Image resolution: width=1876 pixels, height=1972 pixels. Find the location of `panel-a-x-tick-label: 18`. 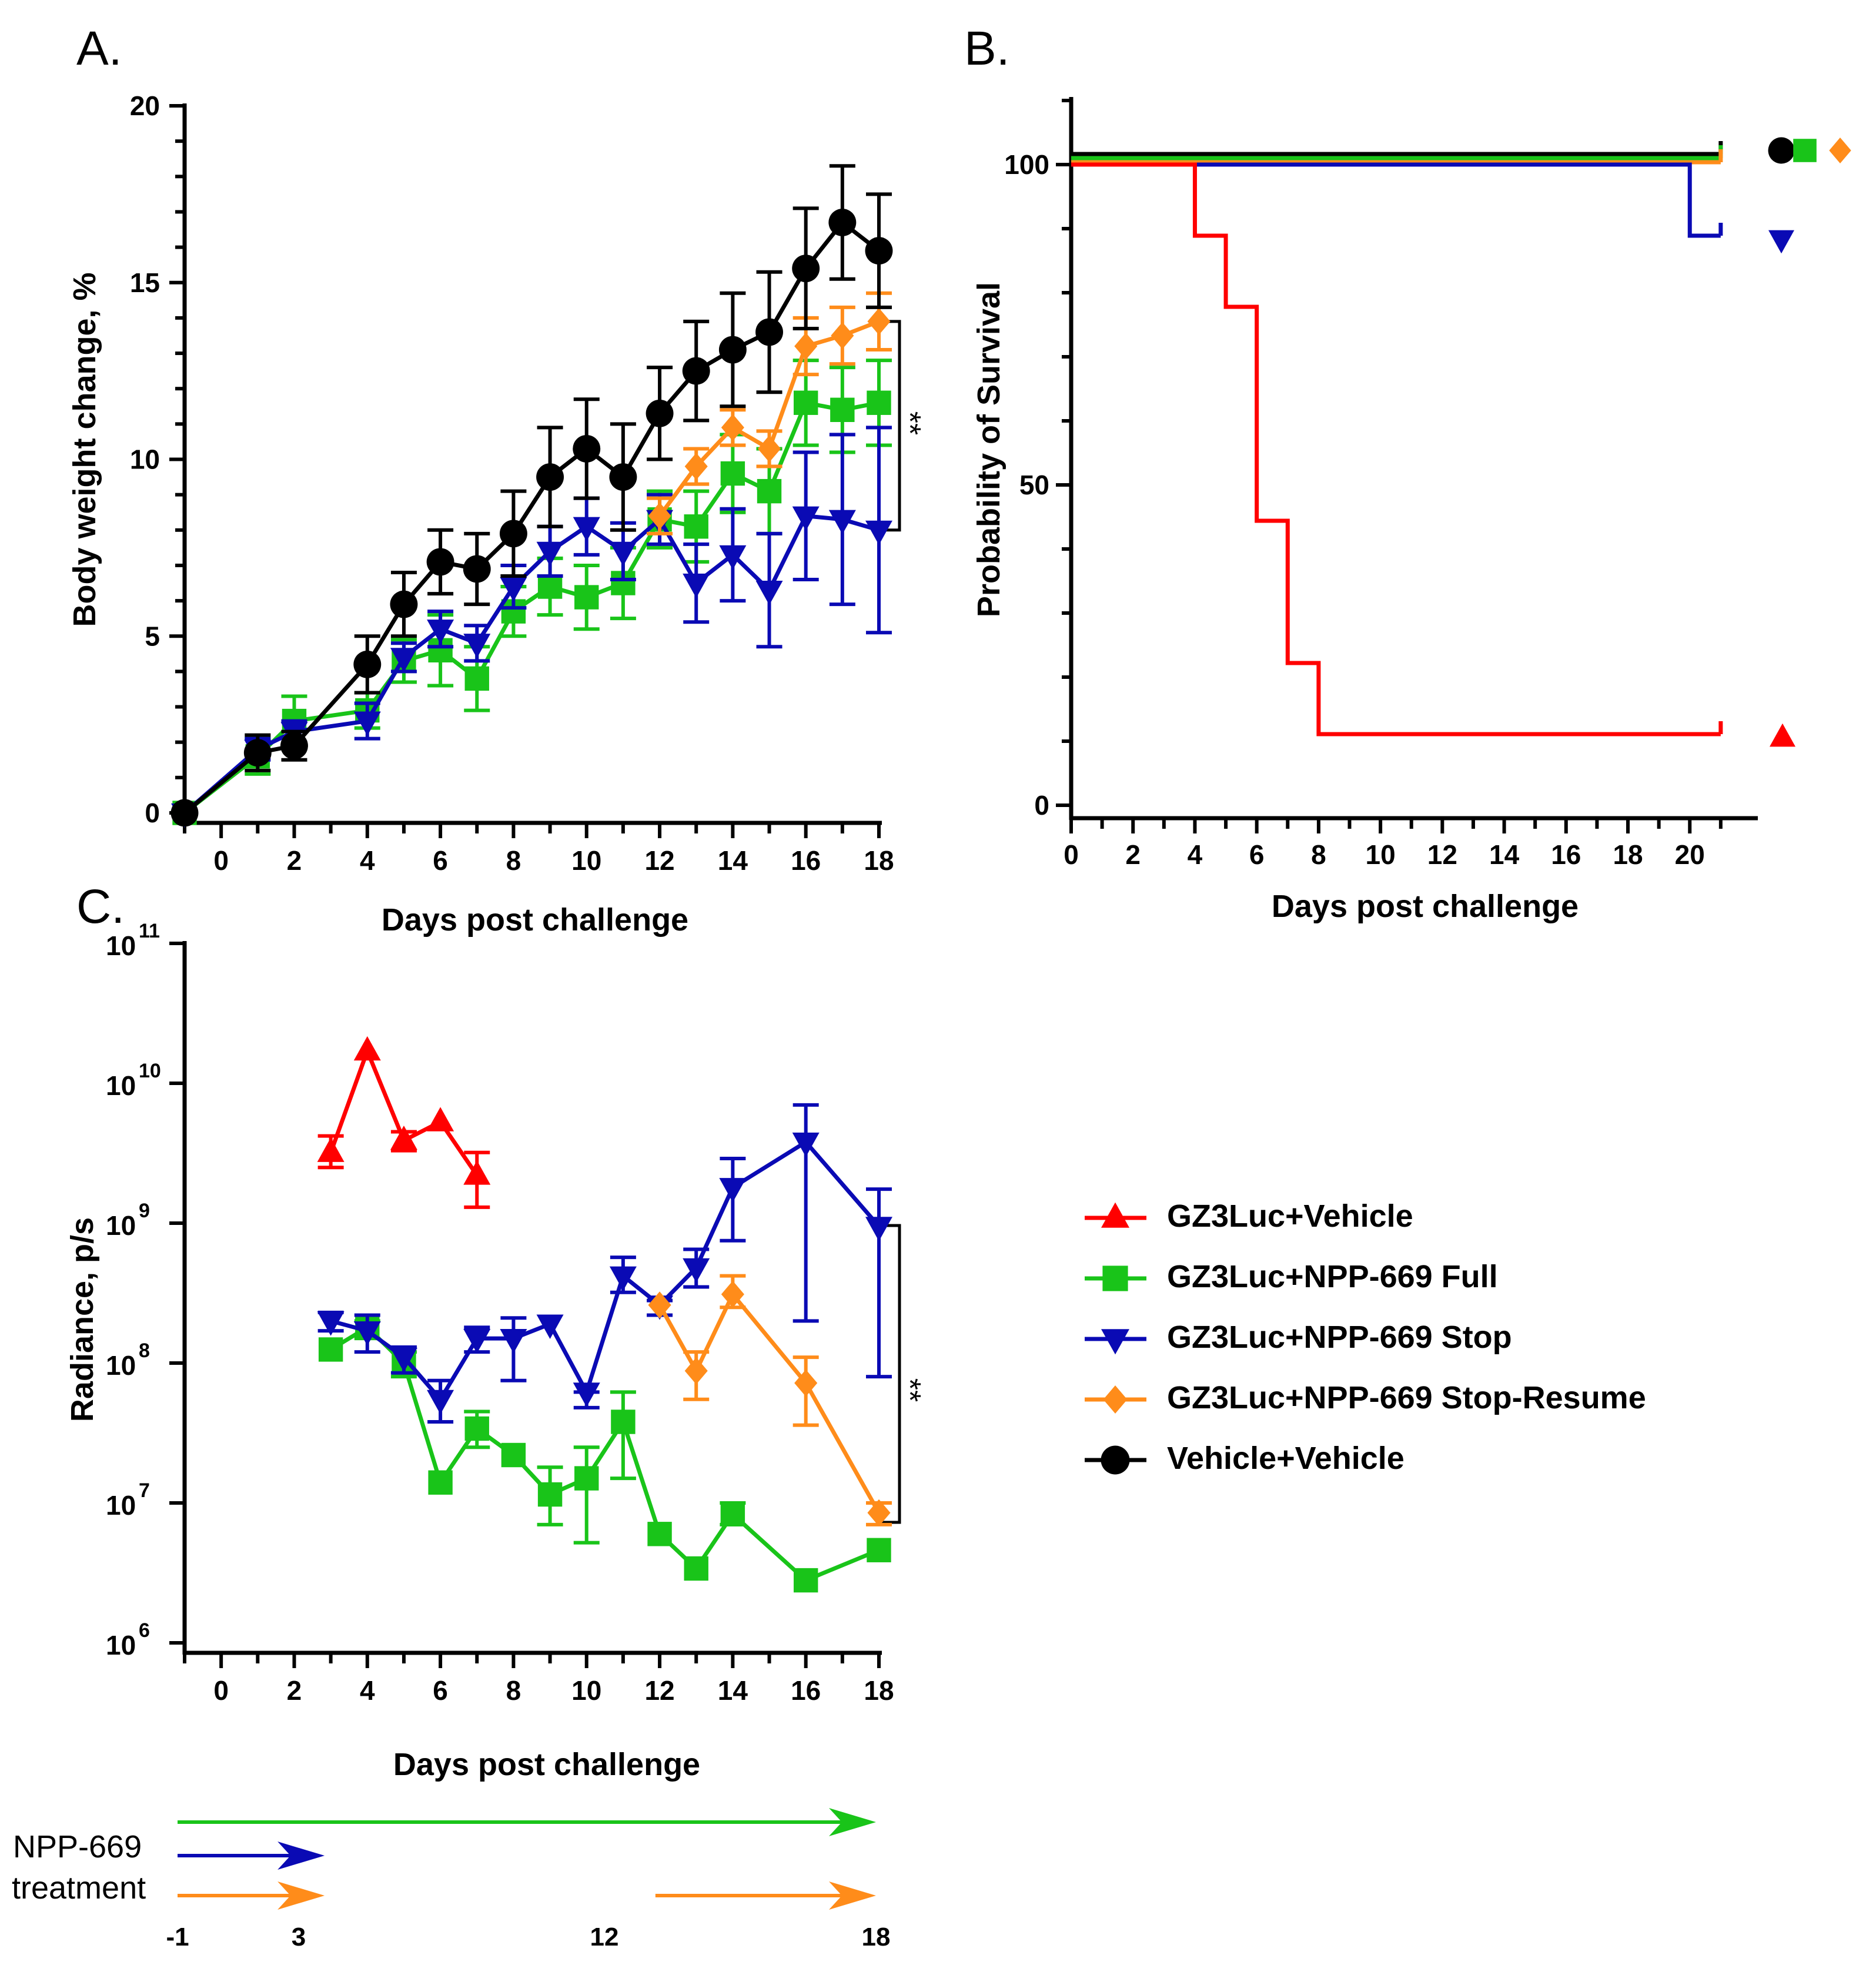

panel-a-x-tick-label: 18 is located at coordinates (879, 860).